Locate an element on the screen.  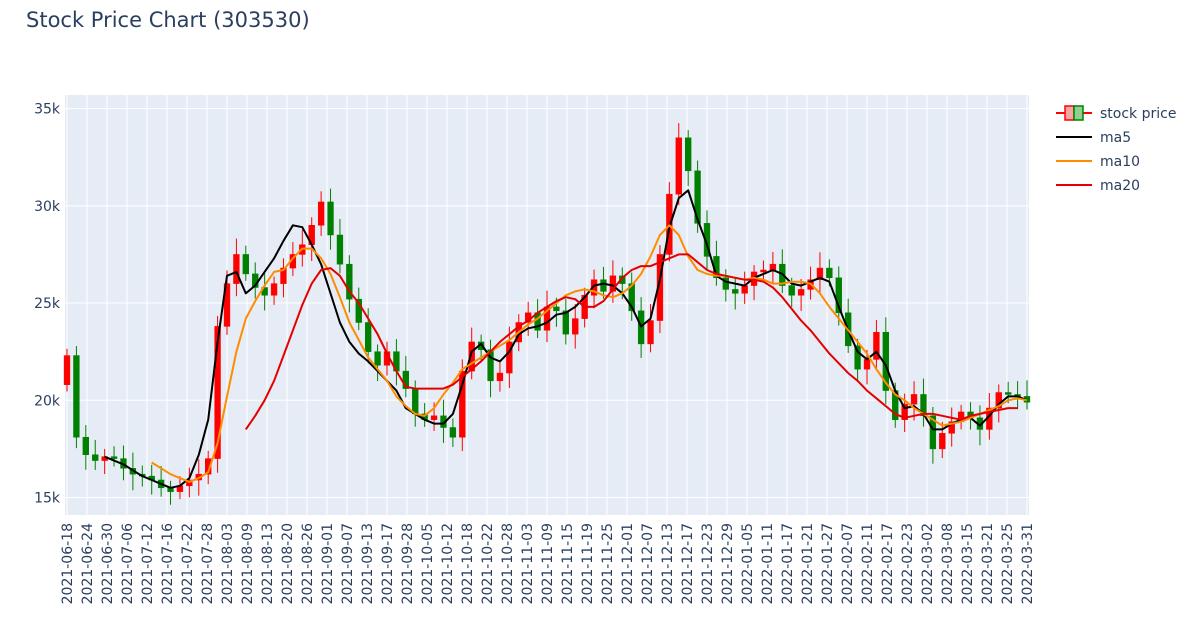
x-tick-label: 2021-10-12 is located at coordinates (448, 563).